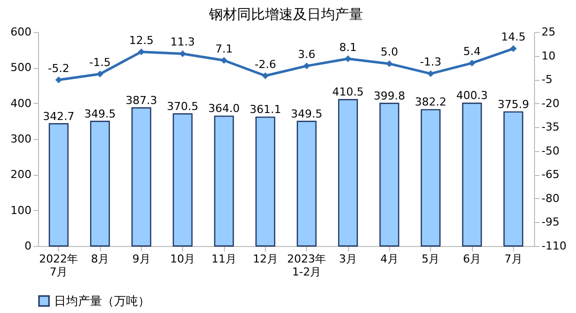  Describe the element at coordinates (547, 79) in the screenshot. I see `y2-tick-label: -5` at that location.